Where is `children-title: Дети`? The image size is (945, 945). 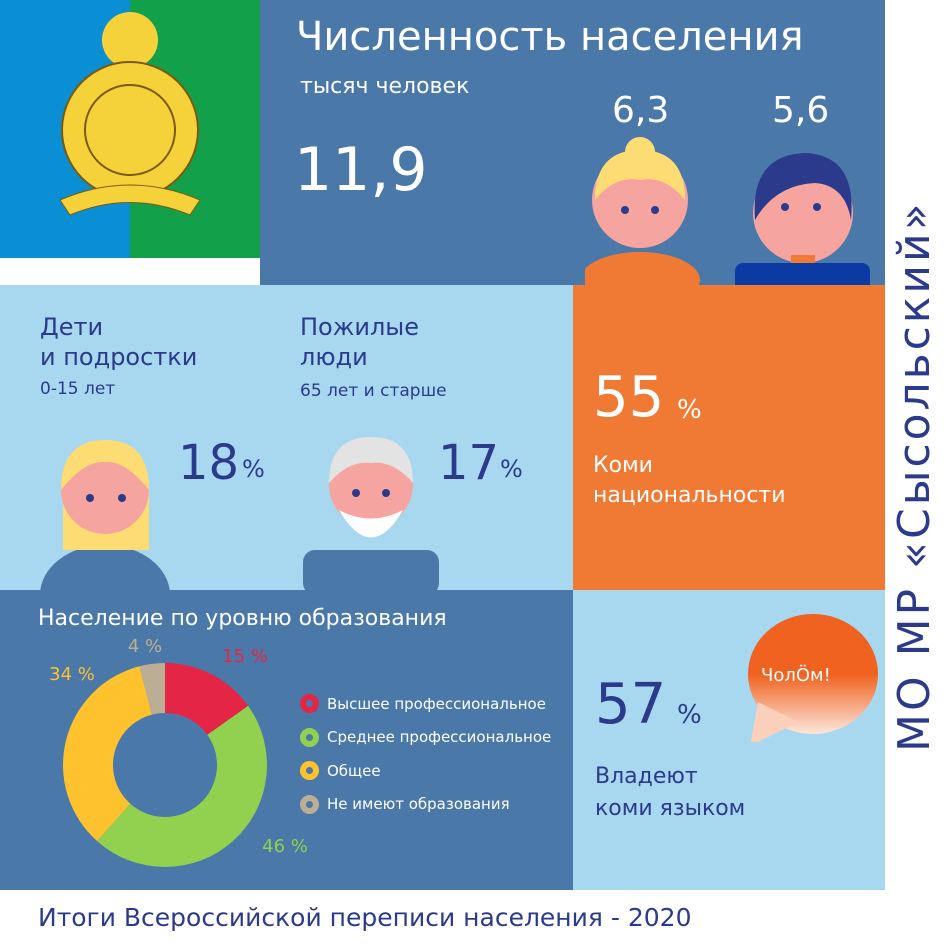 children-title: Дети is located at coordinates (72, 327).